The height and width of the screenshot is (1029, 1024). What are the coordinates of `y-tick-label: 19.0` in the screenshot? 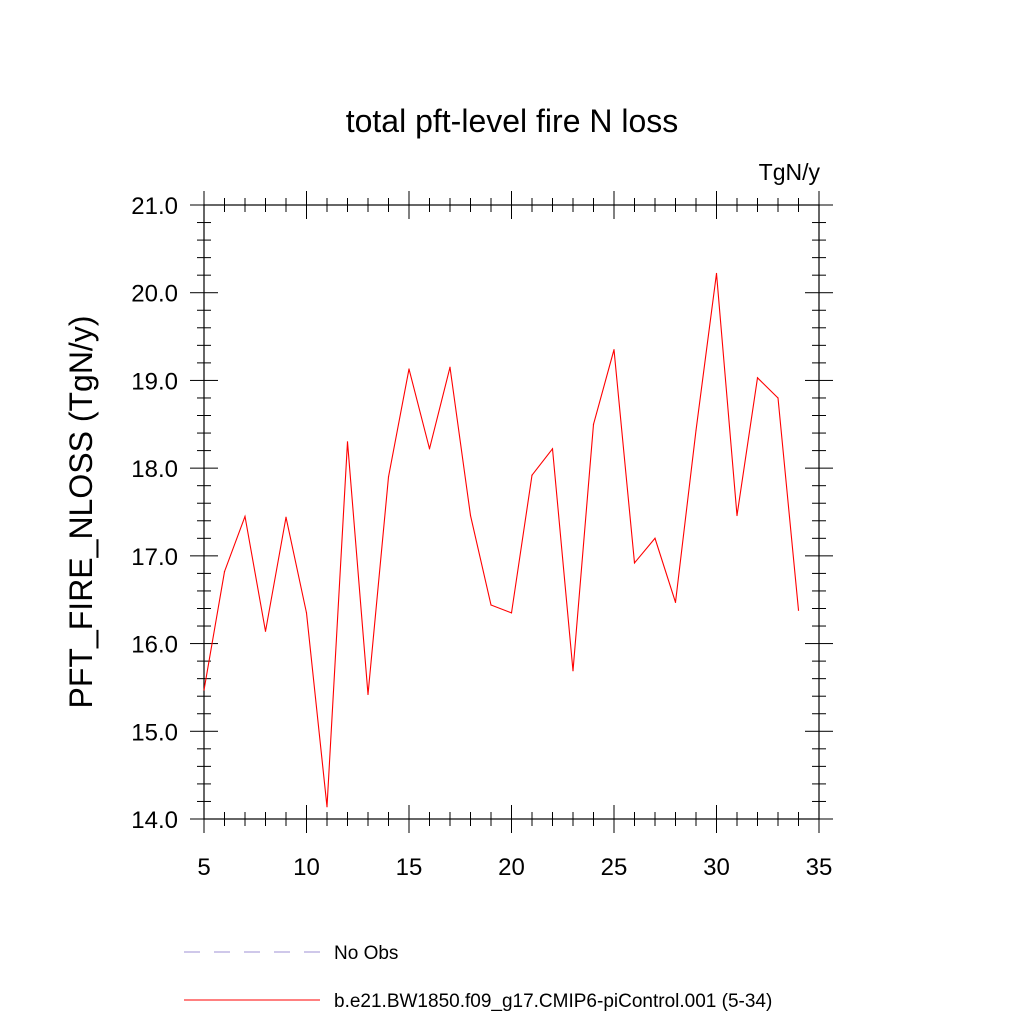 It's located at (154, 381).